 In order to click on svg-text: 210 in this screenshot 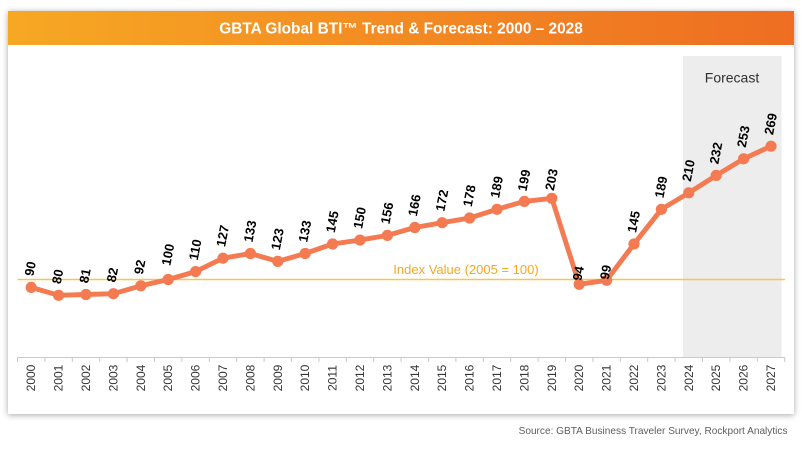, I will do `click(688, 170)`.